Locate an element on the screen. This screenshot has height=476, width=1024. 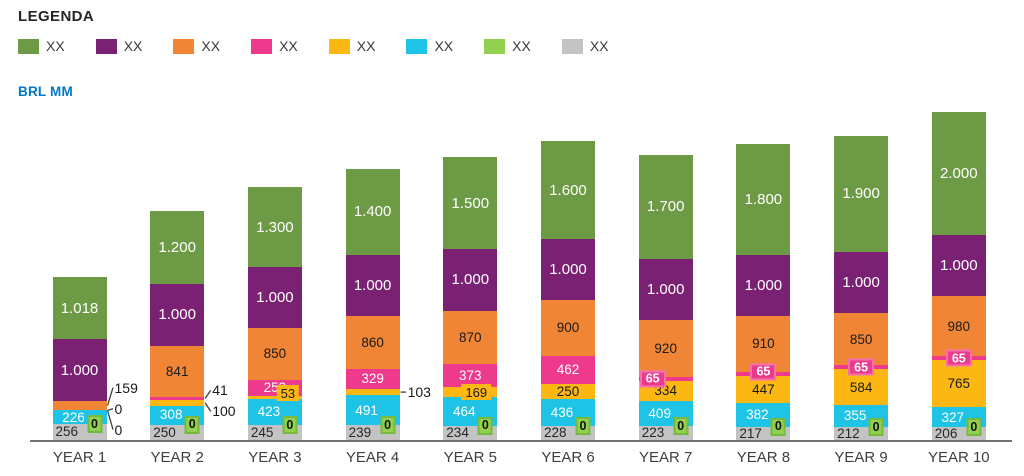
callout-value-label: 41 is located at coordinates (220, 390).